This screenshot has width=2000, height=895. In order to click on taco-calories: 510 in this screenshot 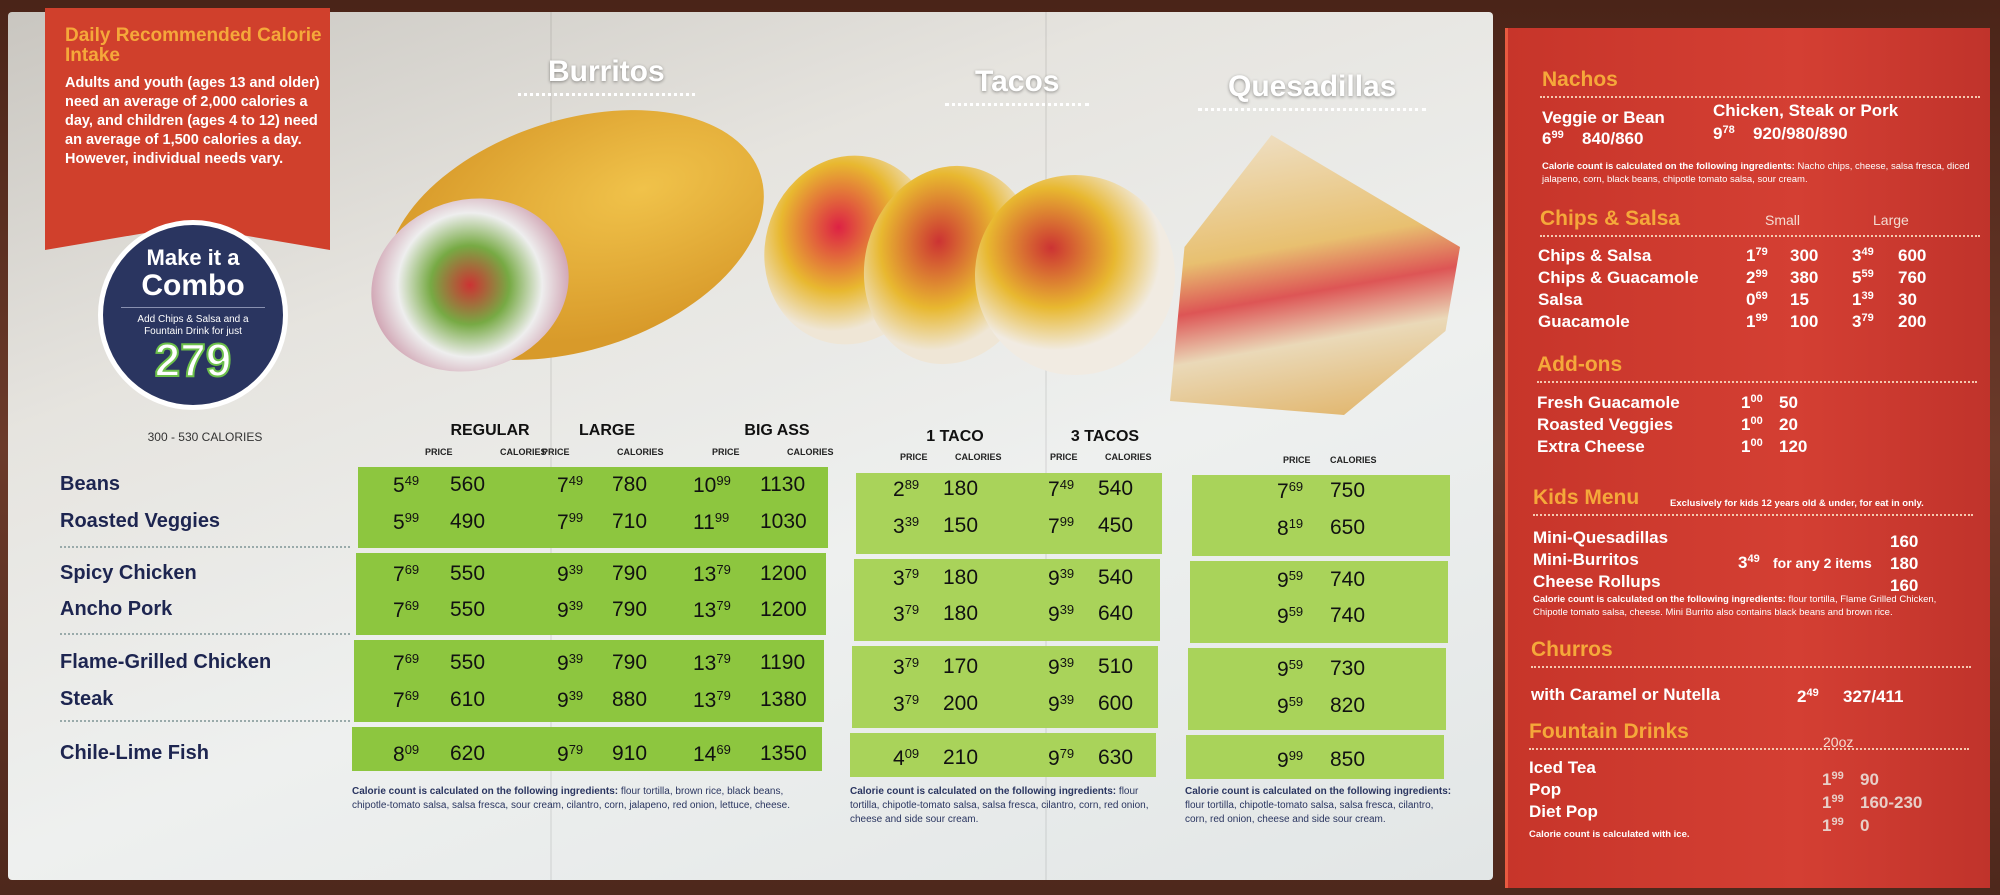, I will do `click(1116, 666)`.